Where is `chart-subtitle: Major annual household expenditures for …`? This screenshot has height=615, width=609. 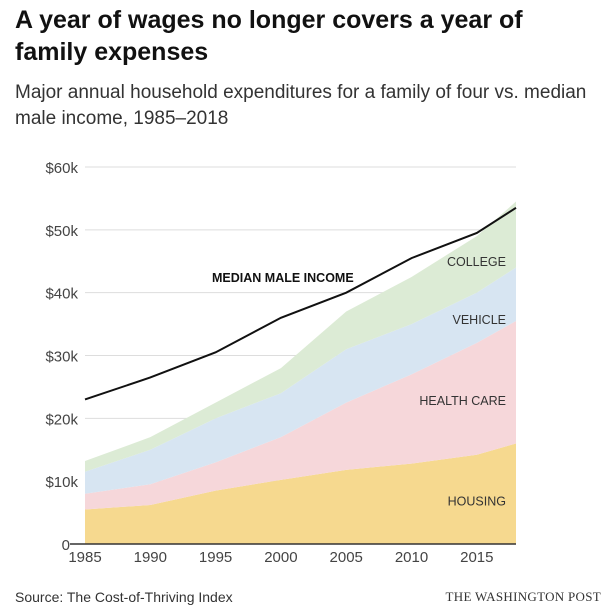 chart-subtitle: Major annual household expenditures for … is located at coordinates (301, 105).